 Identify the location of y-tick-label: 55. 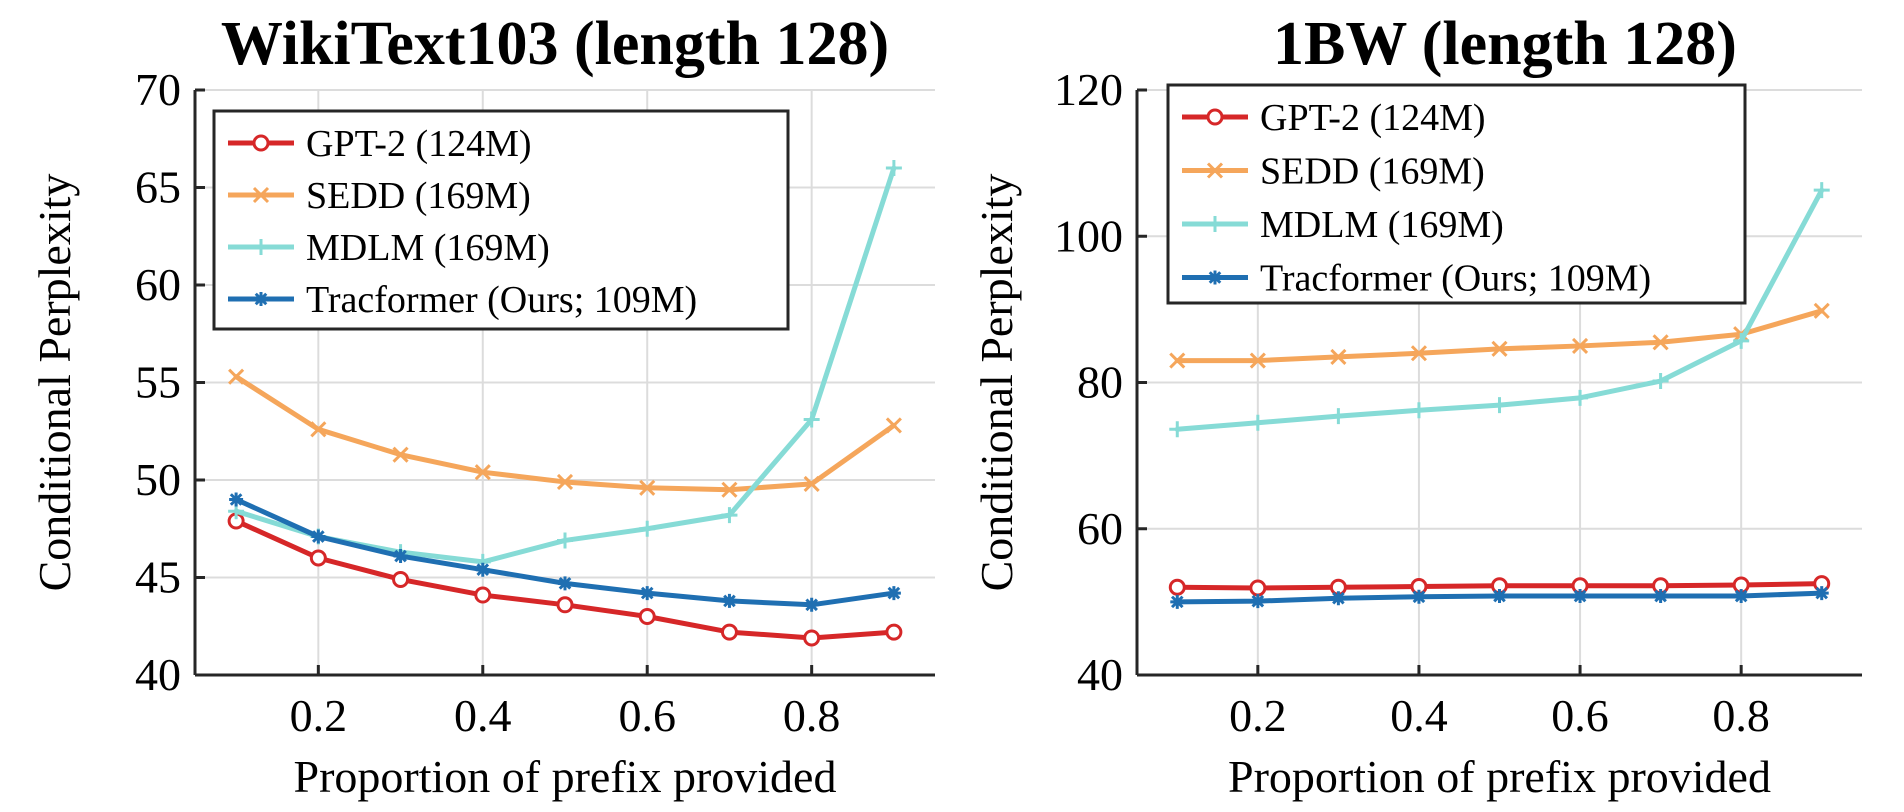
(158, 382).